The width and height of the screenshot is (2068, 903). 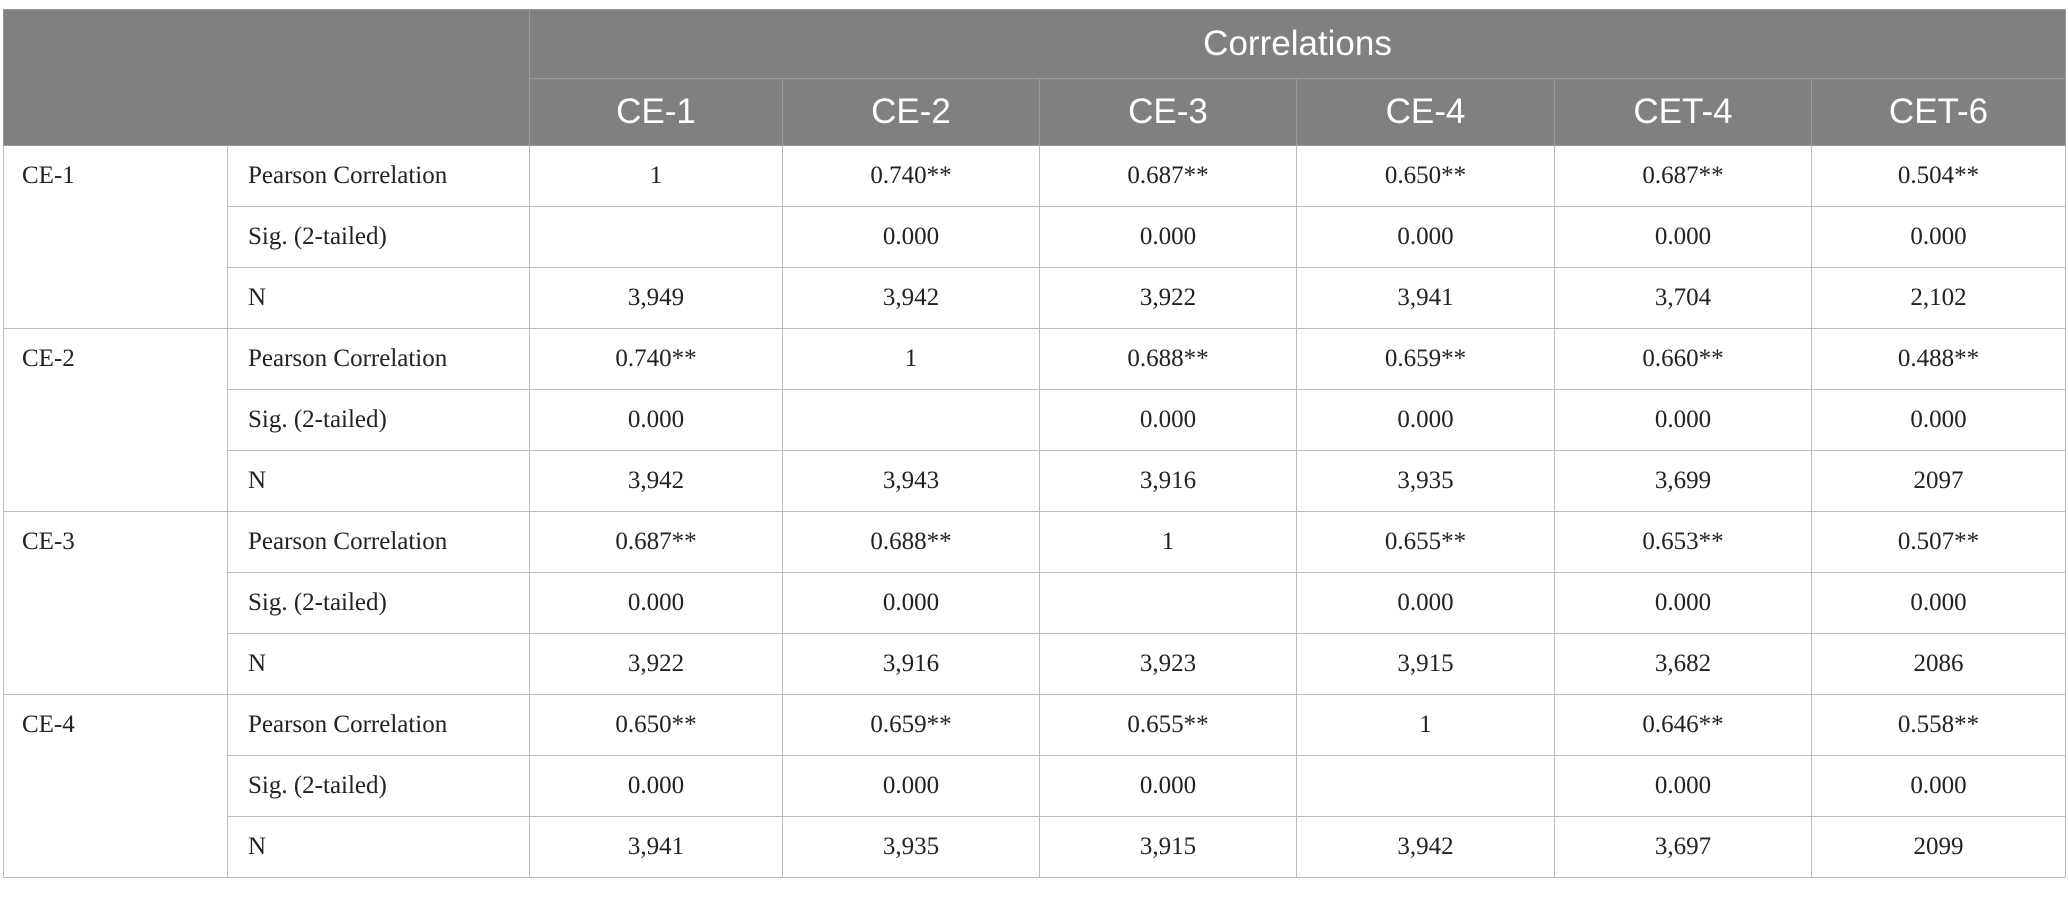 What do you see at coordinates (1938, 112) in the screenshot?
I see `column-header: CET-6` at bounding box center [1938, 112].